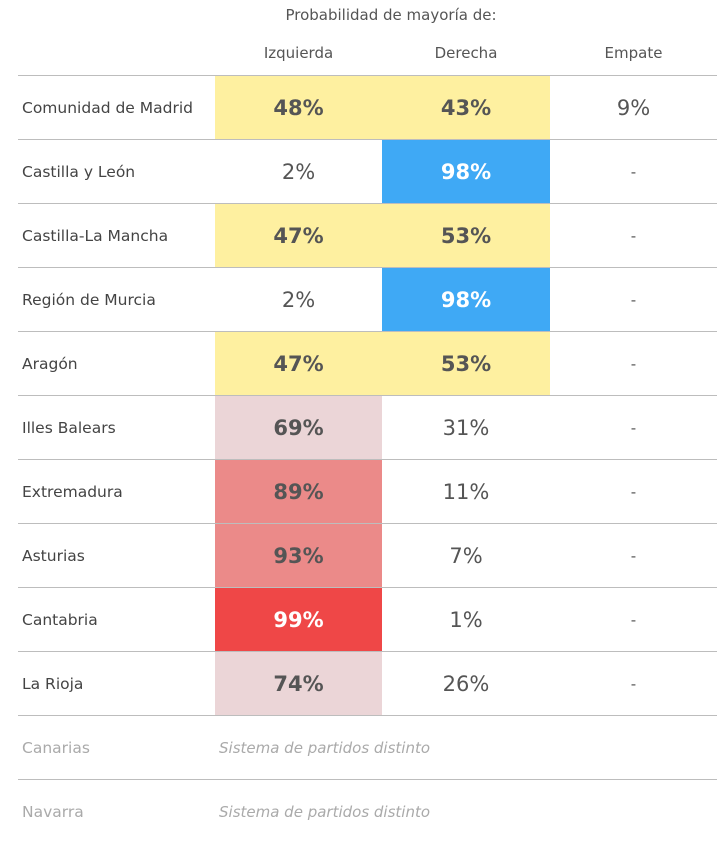  Describe the element at coordinates (298, 683) in the screenshot. I see `izquierda-value: 74%` at that location.